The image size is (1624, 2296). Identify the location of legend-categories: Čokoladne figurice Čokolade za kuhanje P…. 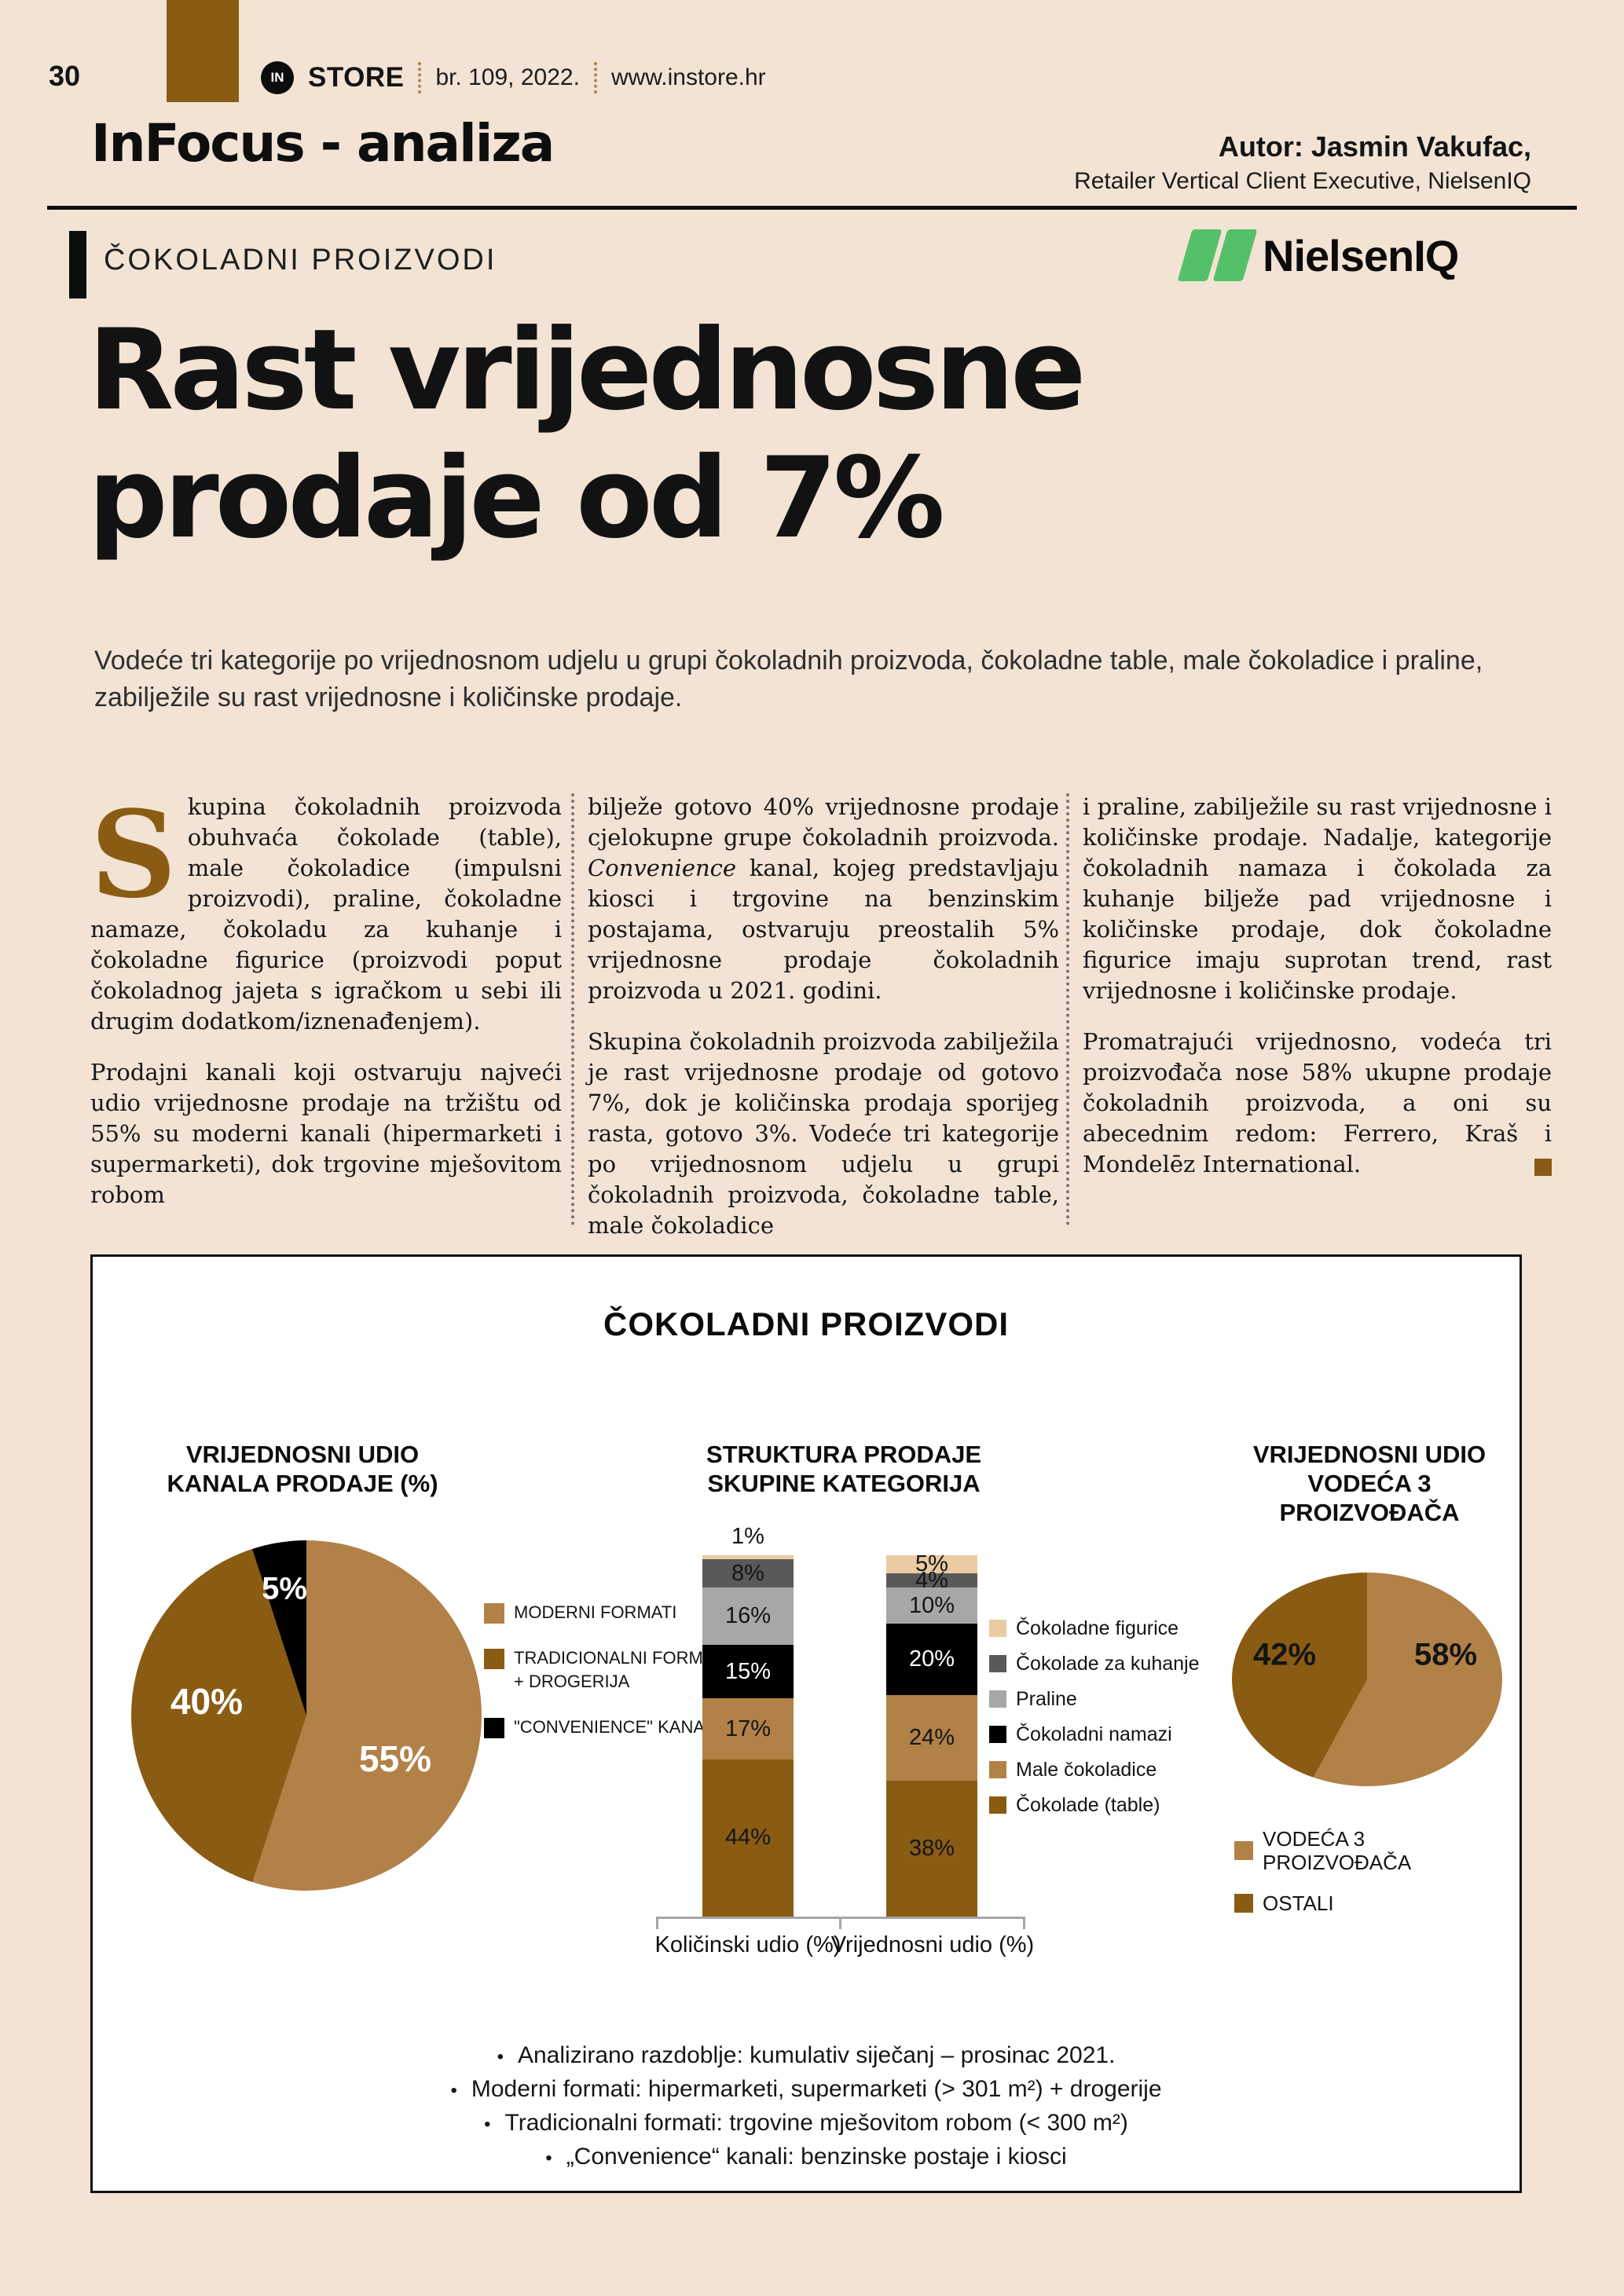
(1118, 1717).